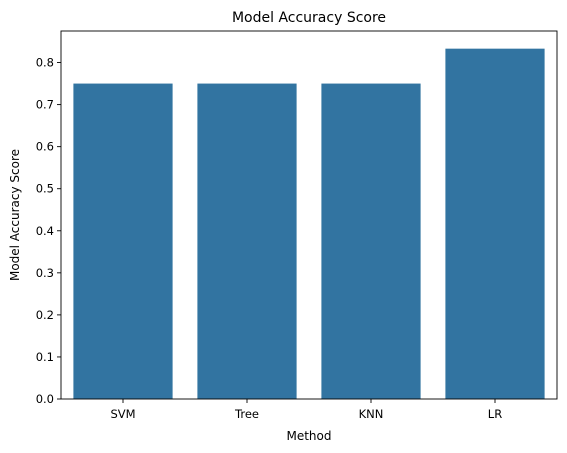  I want to click on x-axis-ticks: SVM Tree KNN LR, so click(306, 410).